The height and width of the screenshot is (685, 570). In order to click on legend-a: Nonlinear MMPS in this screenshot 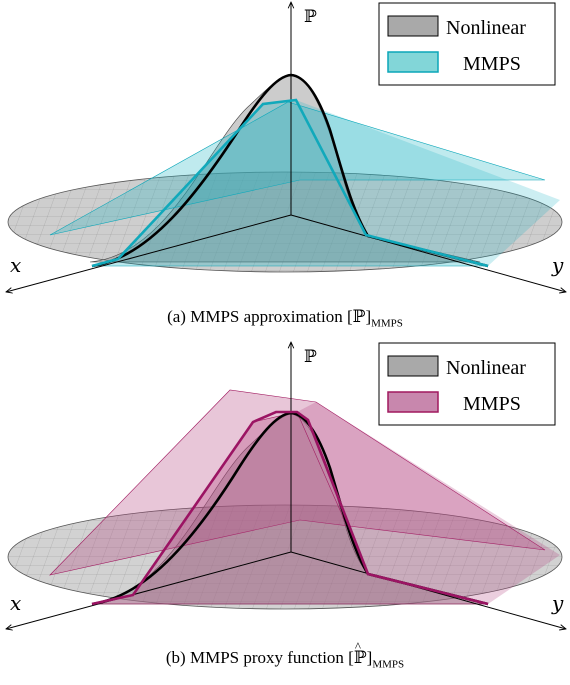, I will do `click(467, 44)`.